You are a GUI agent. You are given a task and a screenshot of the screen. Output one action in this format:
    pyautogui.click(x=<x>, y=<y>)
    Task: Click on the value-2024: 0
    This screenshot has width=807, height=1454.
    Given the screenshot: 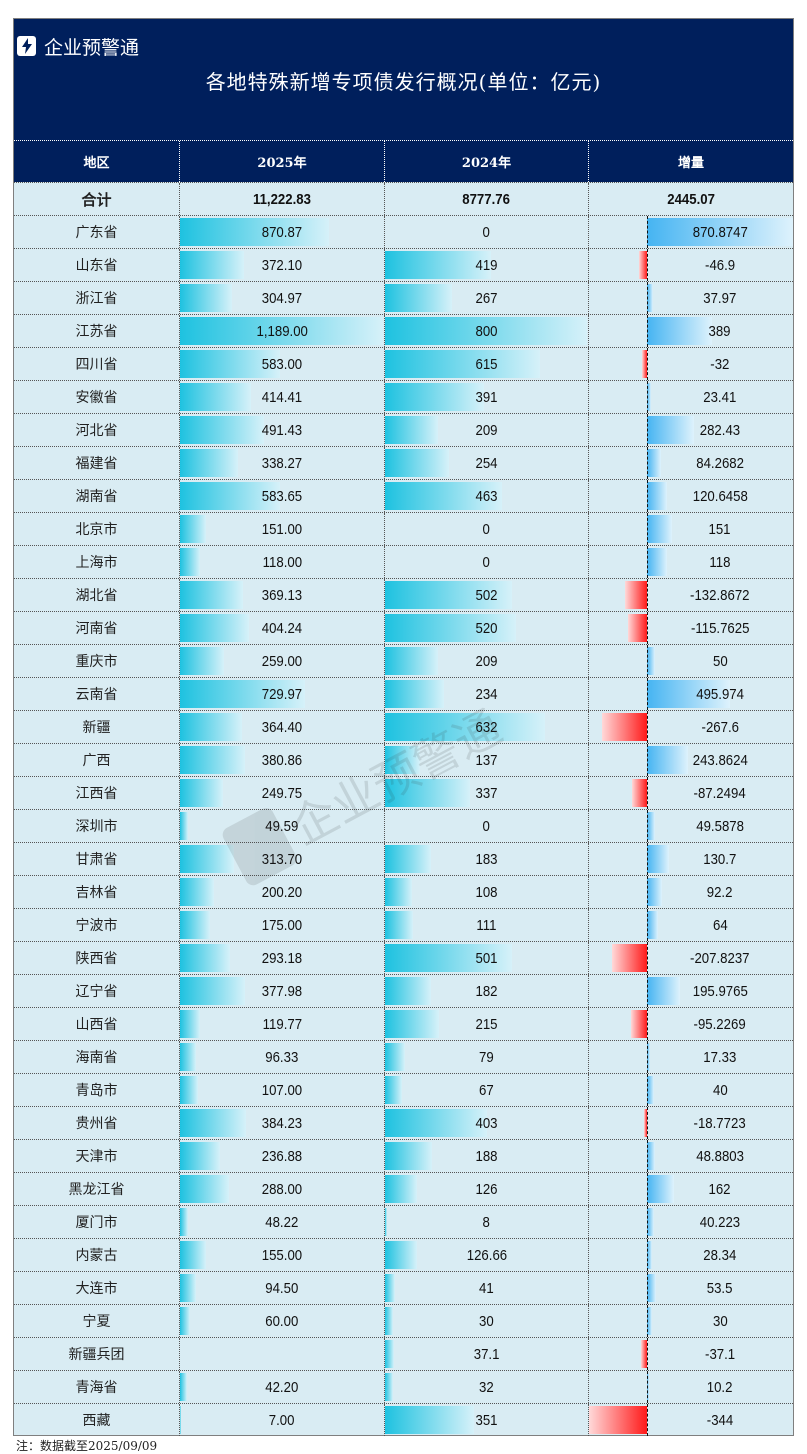 What is the action you would take?
    pyautogui.click(x=486, y=232)
    